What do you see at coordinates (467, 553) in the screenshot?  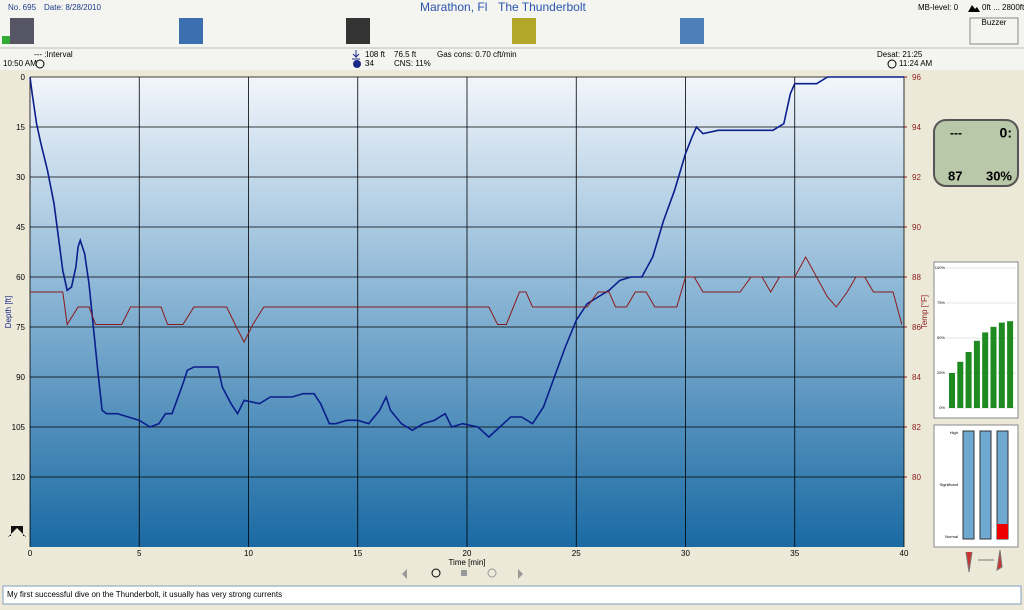 I see `x-tick-label: 20` at bounding box center [467, 553].